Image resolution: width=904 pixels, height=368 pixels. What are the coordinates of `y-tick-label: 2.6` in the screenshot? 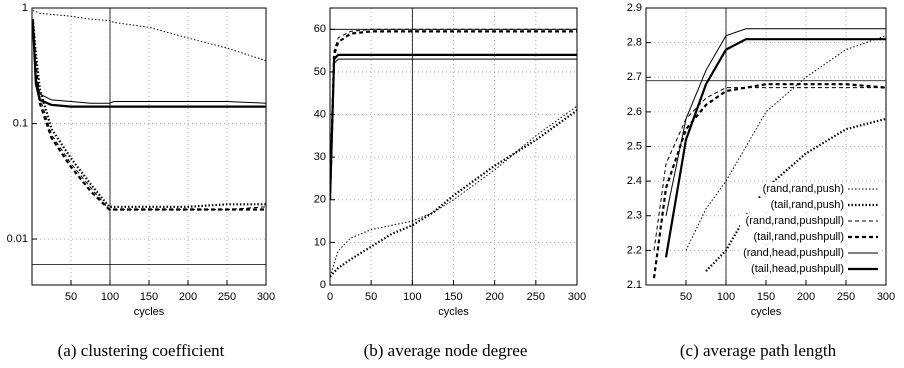 It's located at (634, 112).